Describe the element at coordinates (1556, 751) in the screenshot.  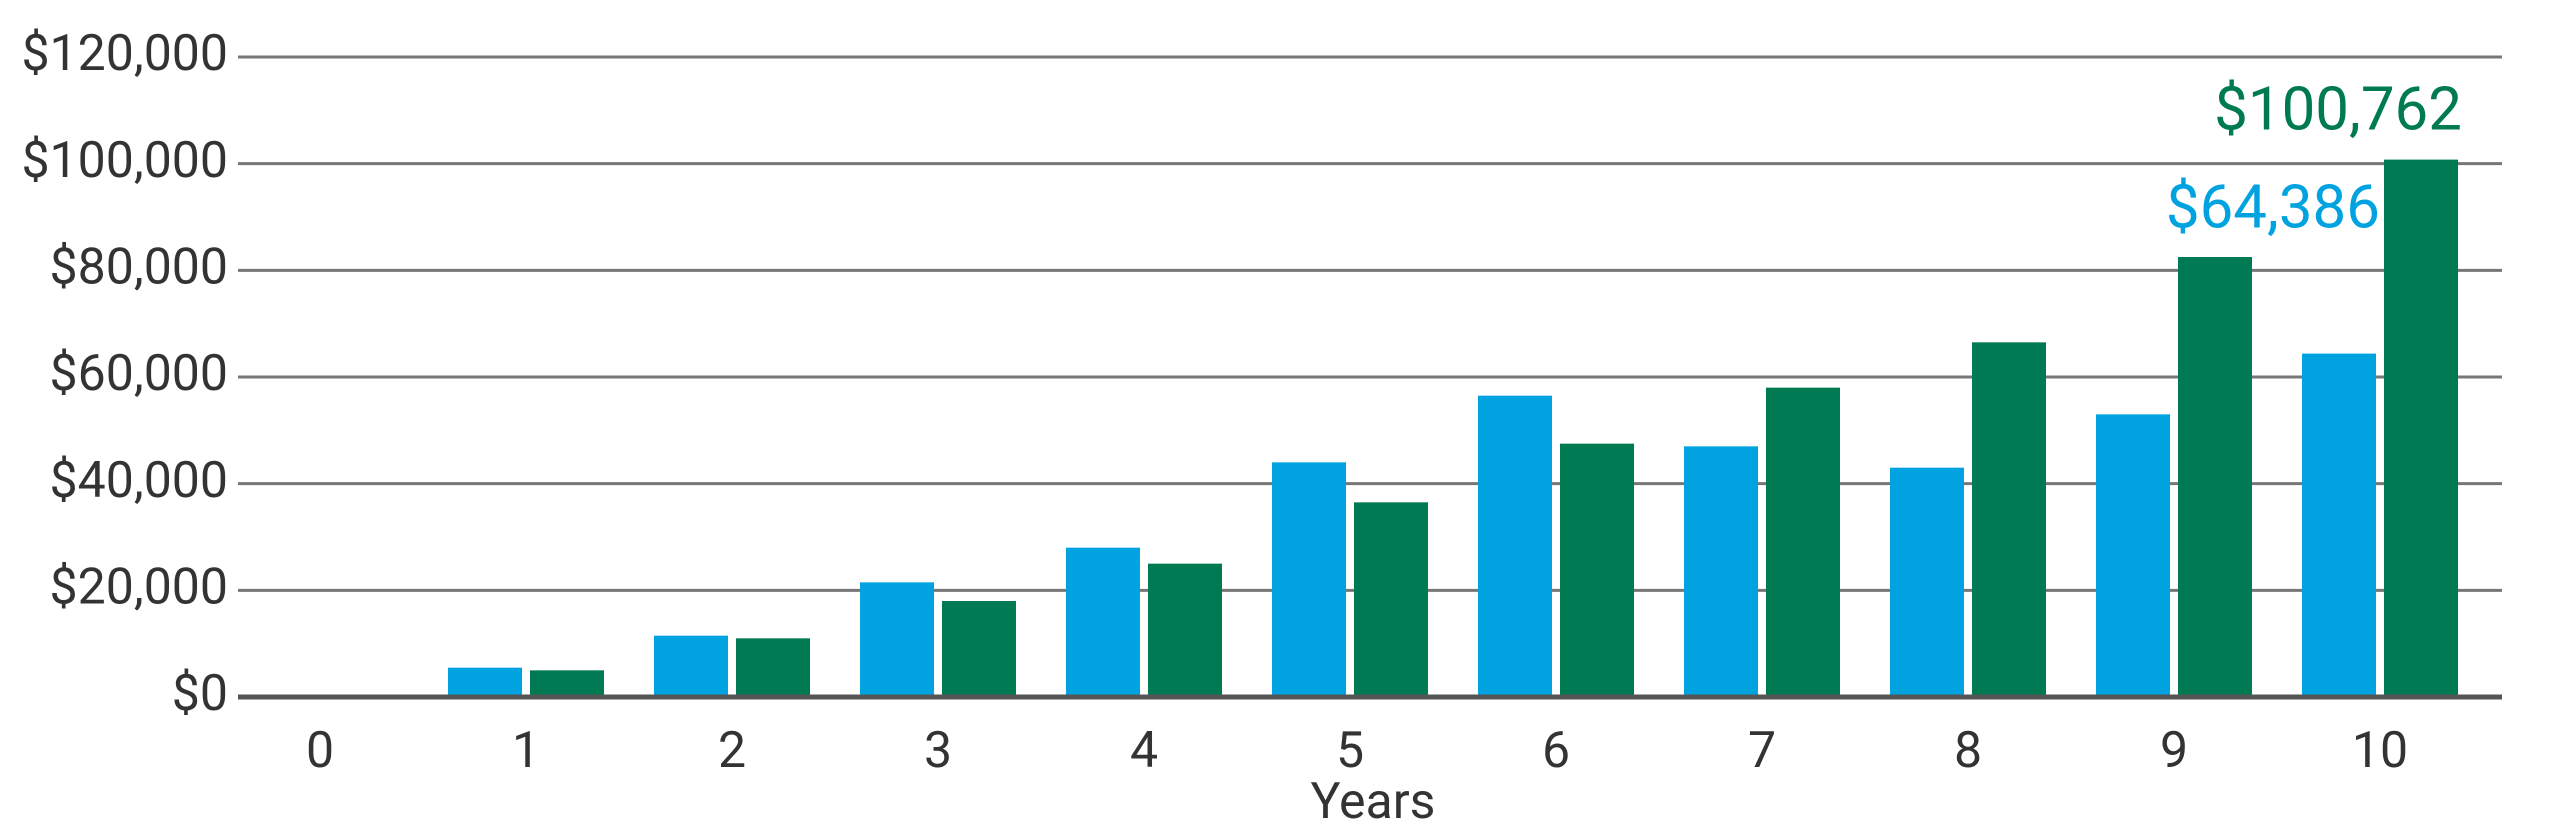
I see `x-tick-label: 6` at that location.